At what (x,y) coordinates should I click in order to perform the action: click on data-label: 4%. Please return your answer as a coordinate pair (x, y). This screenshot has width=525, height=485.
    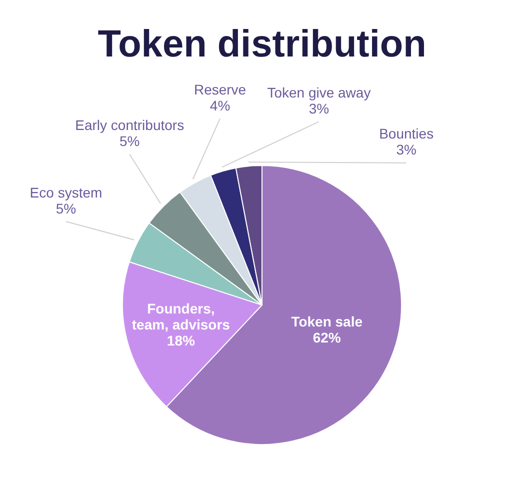
    Looking at the image, I should click on (220, 105).